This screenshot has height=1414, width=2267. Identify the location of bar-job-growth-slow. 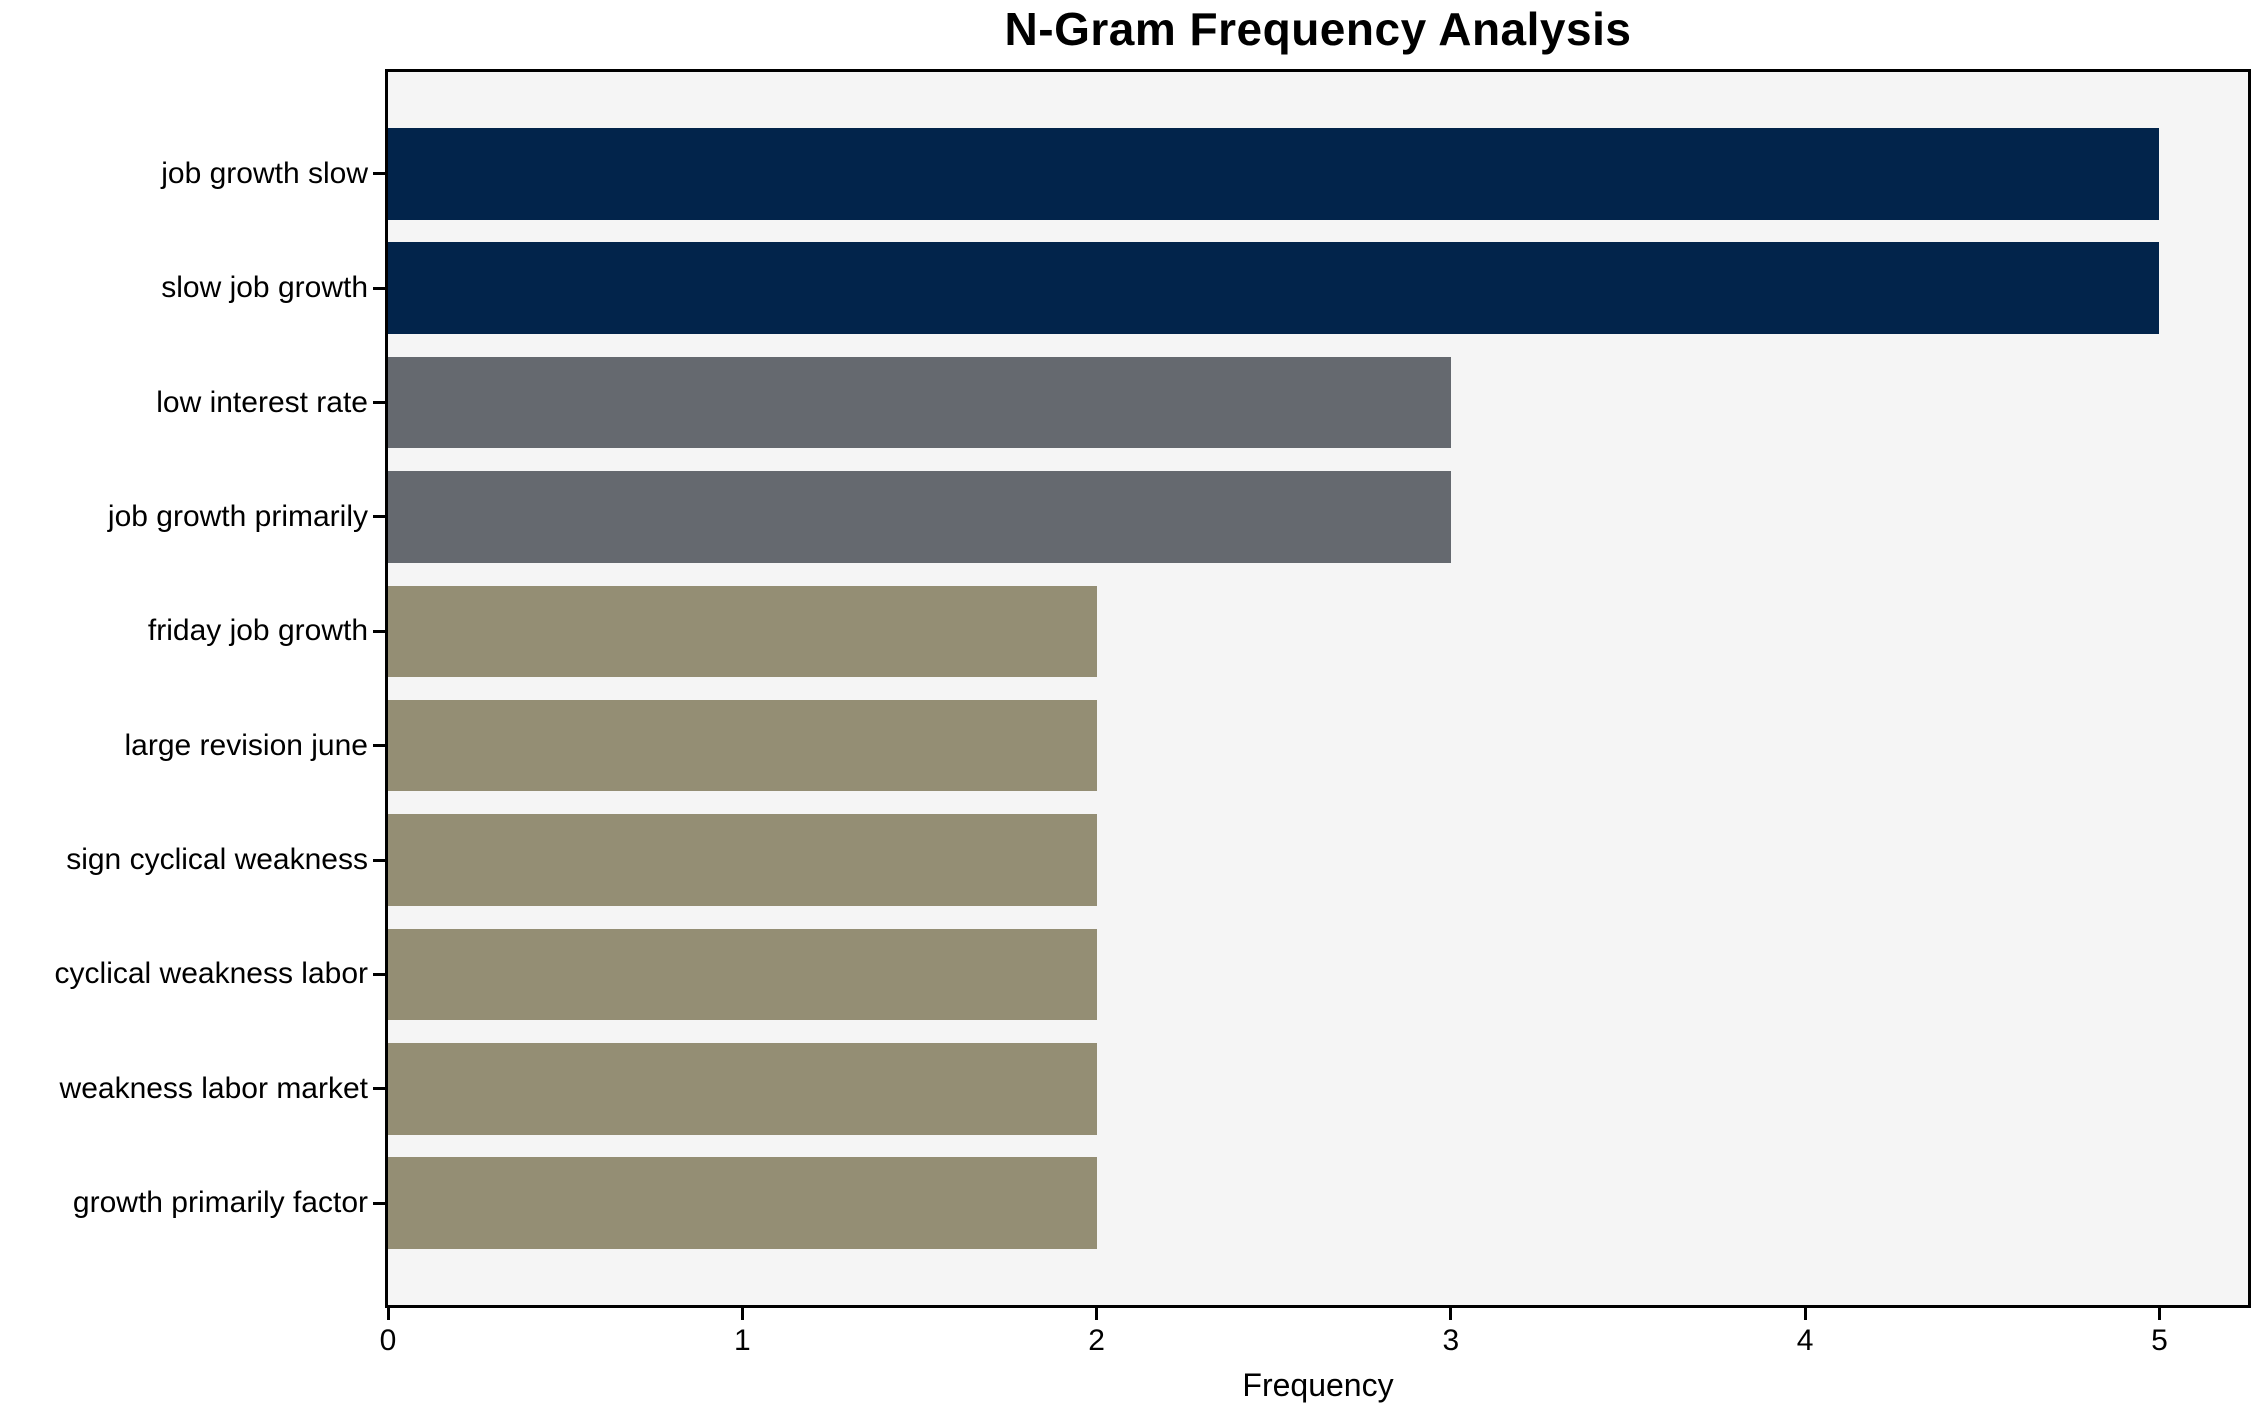
(1274, 174).